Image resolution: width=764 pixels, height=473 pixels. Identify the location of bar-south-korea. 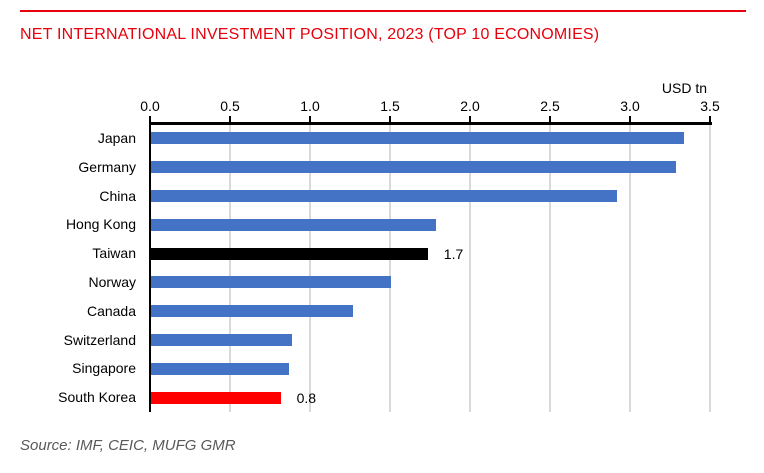
(216, 397).